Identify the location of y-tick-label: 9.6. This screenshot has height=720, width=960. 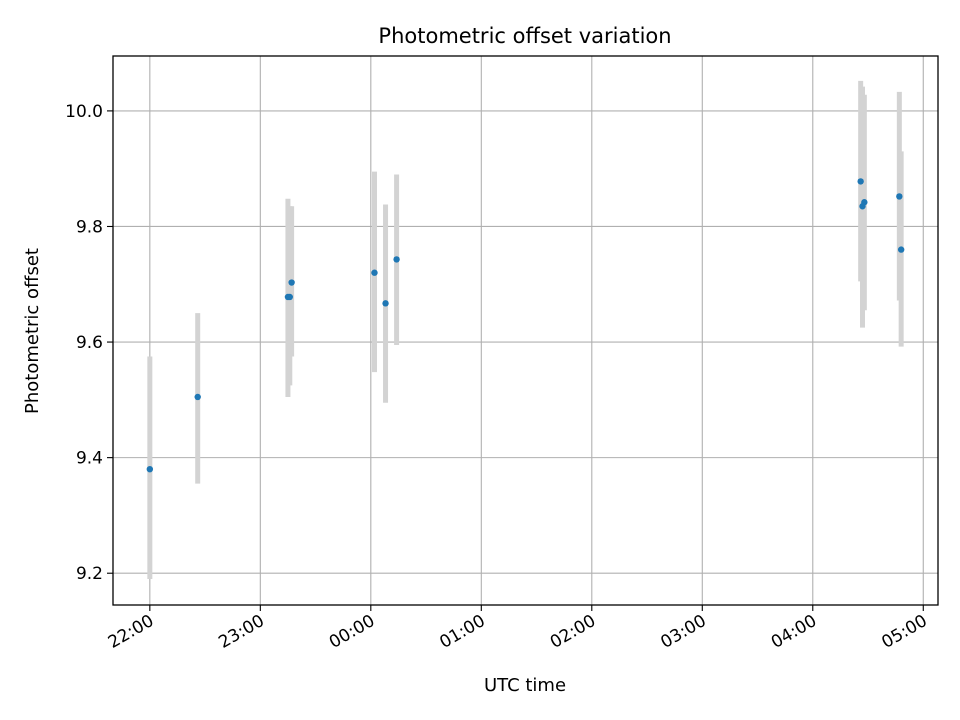
(89, 343).